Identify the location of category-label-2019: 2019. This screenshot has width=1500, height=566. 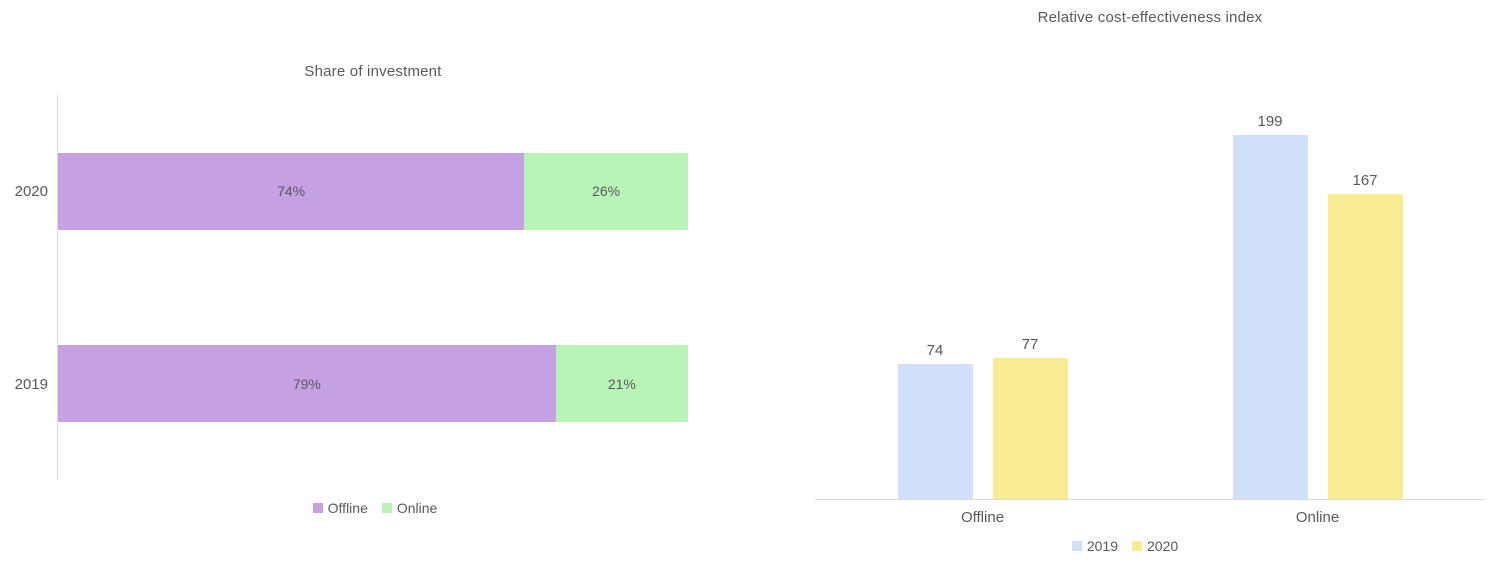
(31, 384).